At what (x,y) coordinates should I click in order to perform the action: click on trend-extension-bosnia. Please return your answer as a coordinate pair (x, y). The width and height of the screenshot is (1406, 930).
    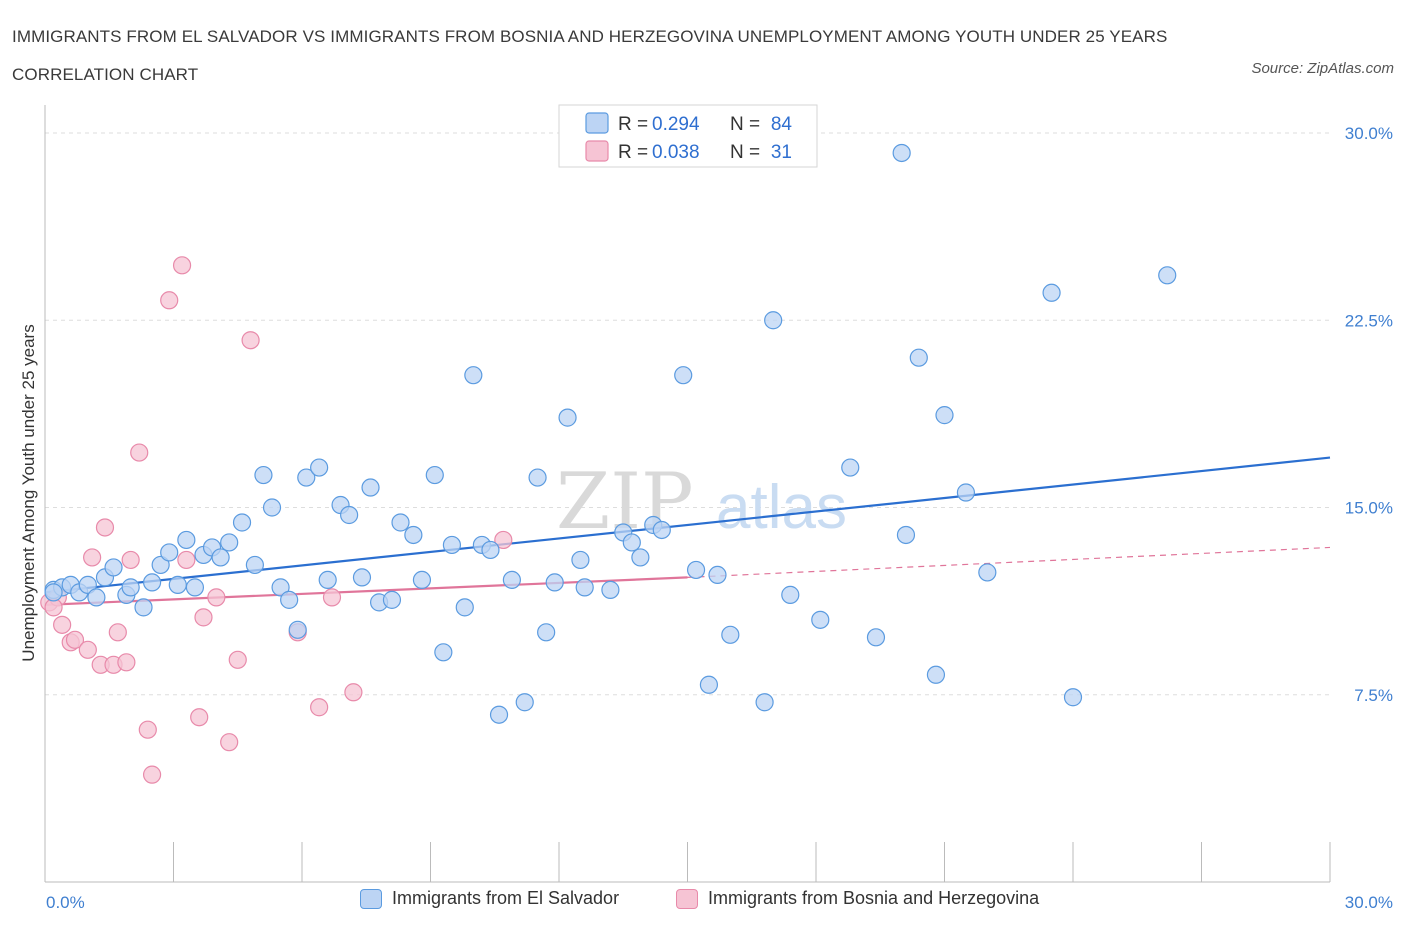
    Looking at the image, I should click on (1009, 562).